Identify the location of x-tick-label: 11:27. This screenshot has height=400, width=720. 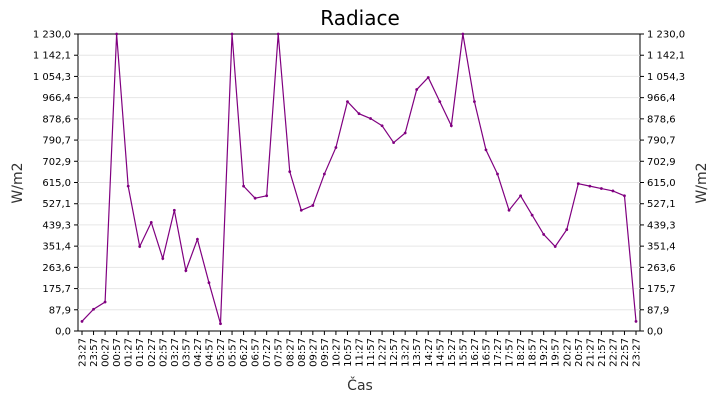
(360, 352).